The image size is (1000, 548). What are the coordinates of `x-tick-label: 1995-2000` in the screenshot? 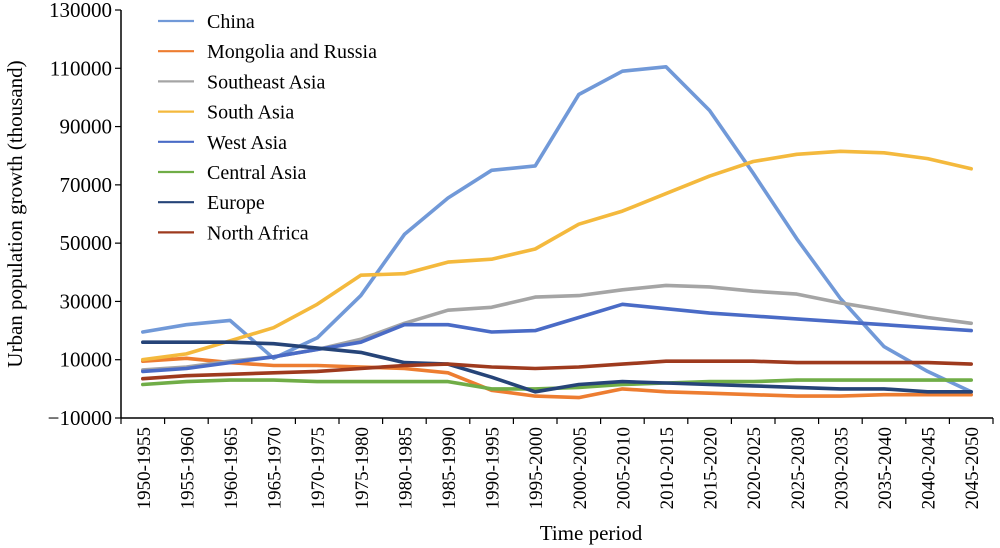 It's located at (536, 468).